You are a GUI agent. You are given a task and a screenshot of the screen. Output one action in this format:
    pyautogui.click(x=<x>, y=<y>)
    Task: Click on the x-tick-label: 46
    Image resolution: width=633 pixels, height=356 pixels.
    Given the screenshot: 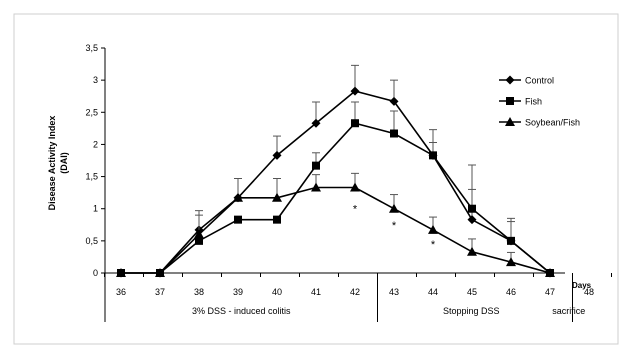 What is the action you would take?
    pyautogui.click(x=511, y=292)
    